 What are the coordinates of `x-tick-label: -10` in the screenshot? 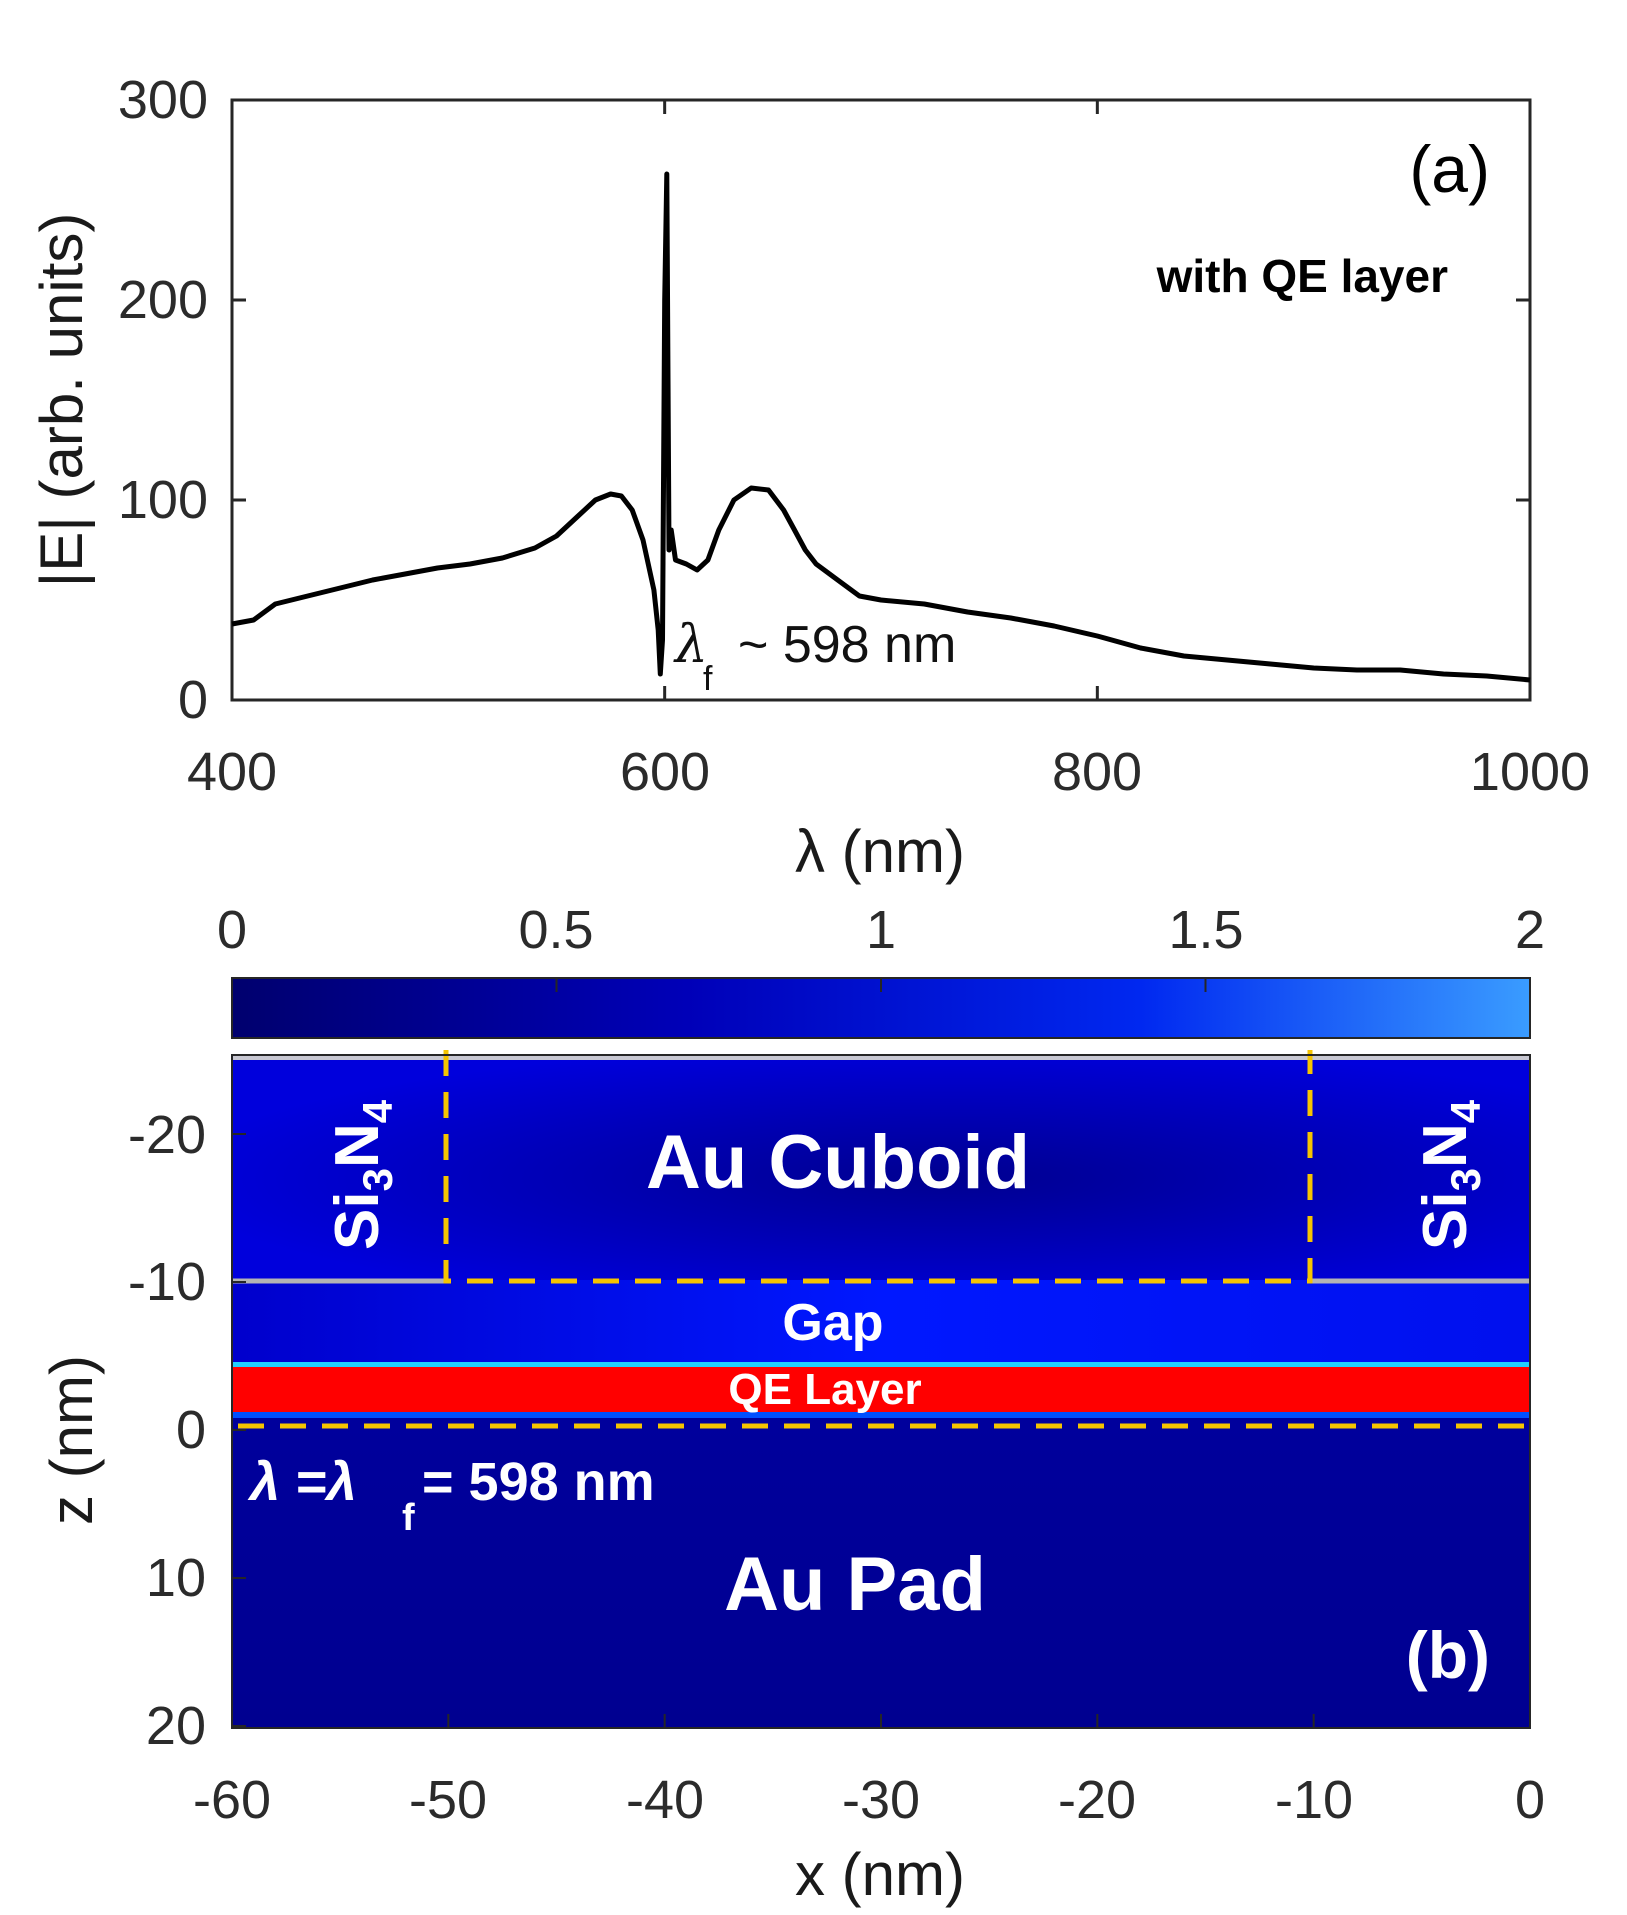 It's located at (1314, 1800).